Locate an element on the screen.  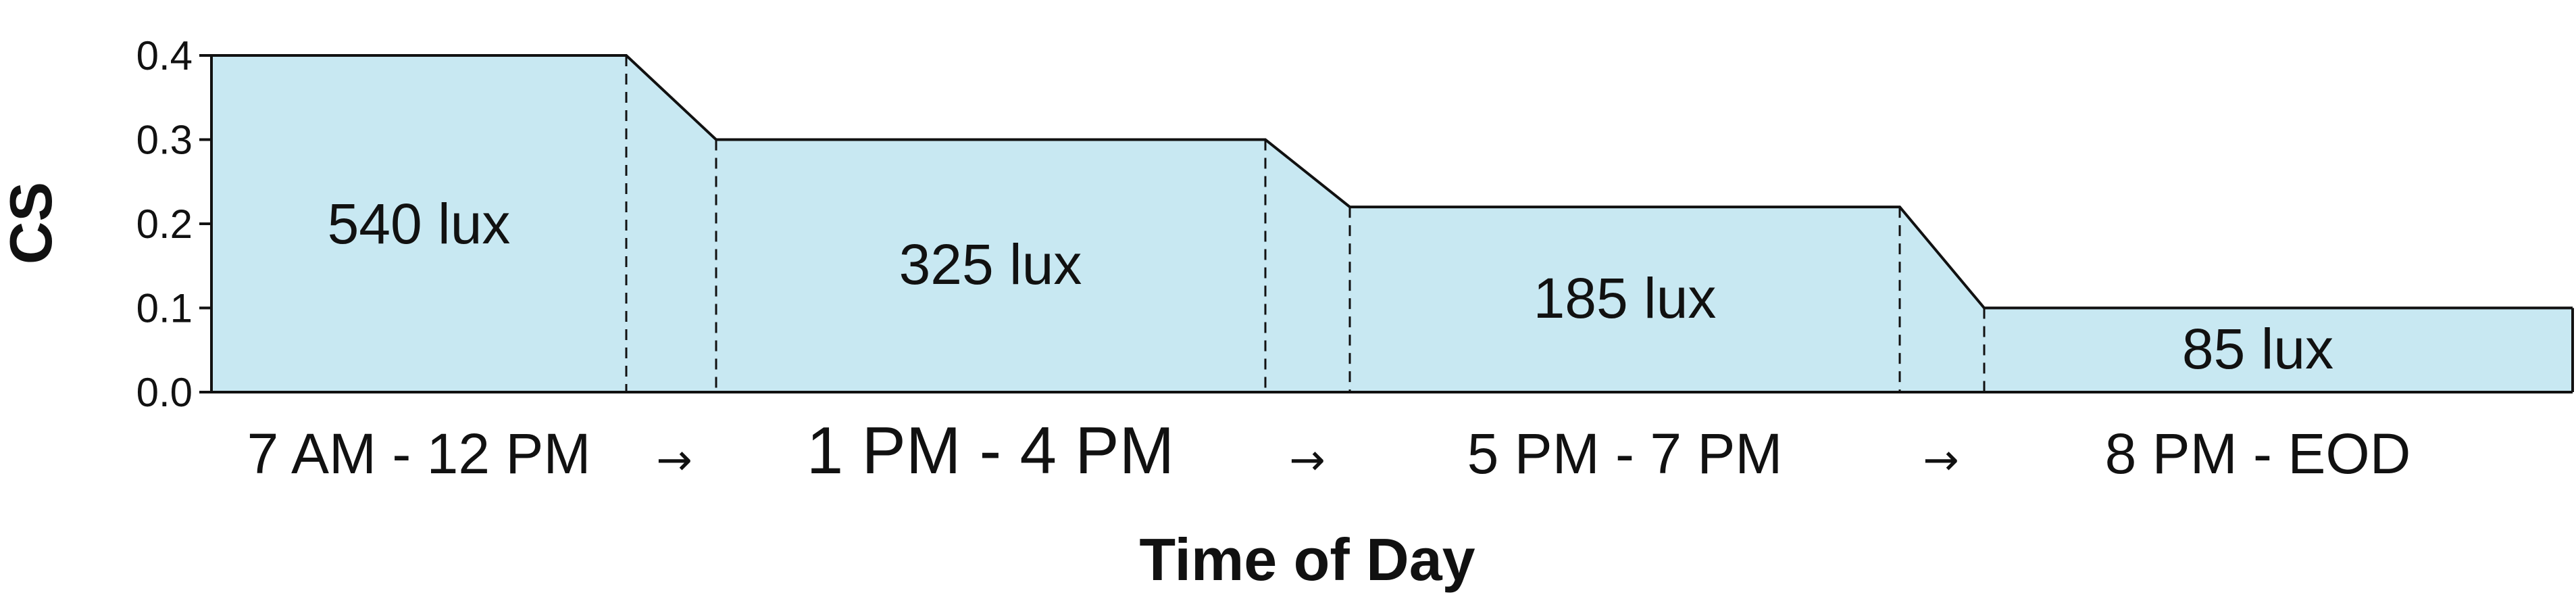
y-tick-label: 0.1 is located at coordinates (164, 309).